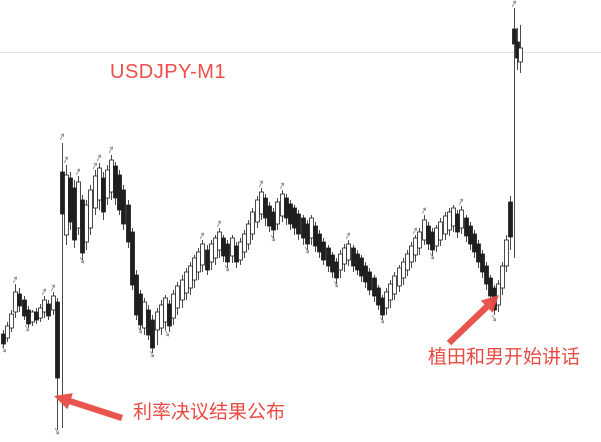 The image size is (601, 442). Describe the element at coordinates (209, 412) in the screenshot. I see `annotation-rate-decision-label: 利率决议结果公布` at that location.